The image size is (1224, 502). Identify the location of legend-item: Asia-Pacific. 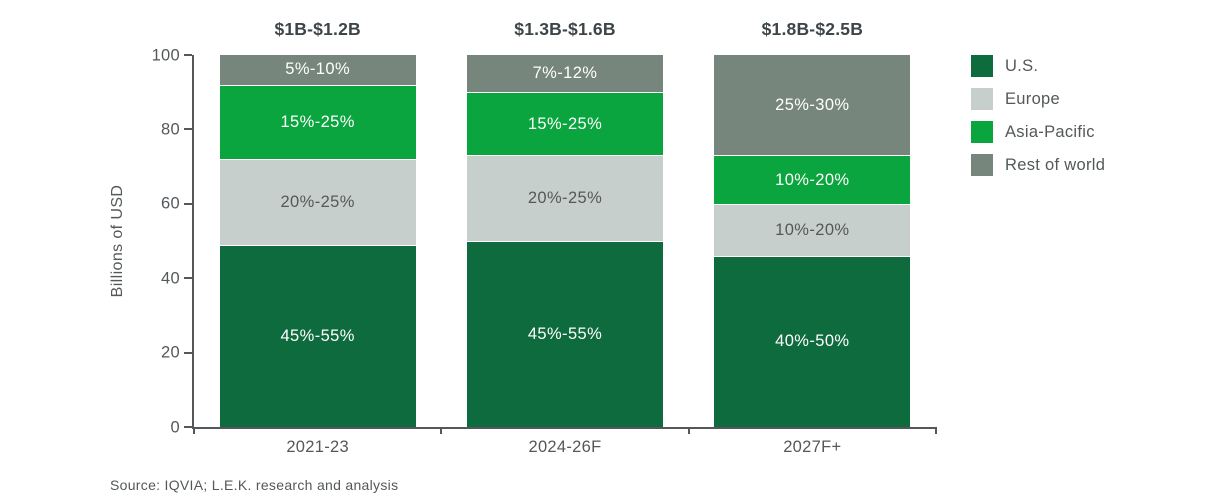
(1038, 132).